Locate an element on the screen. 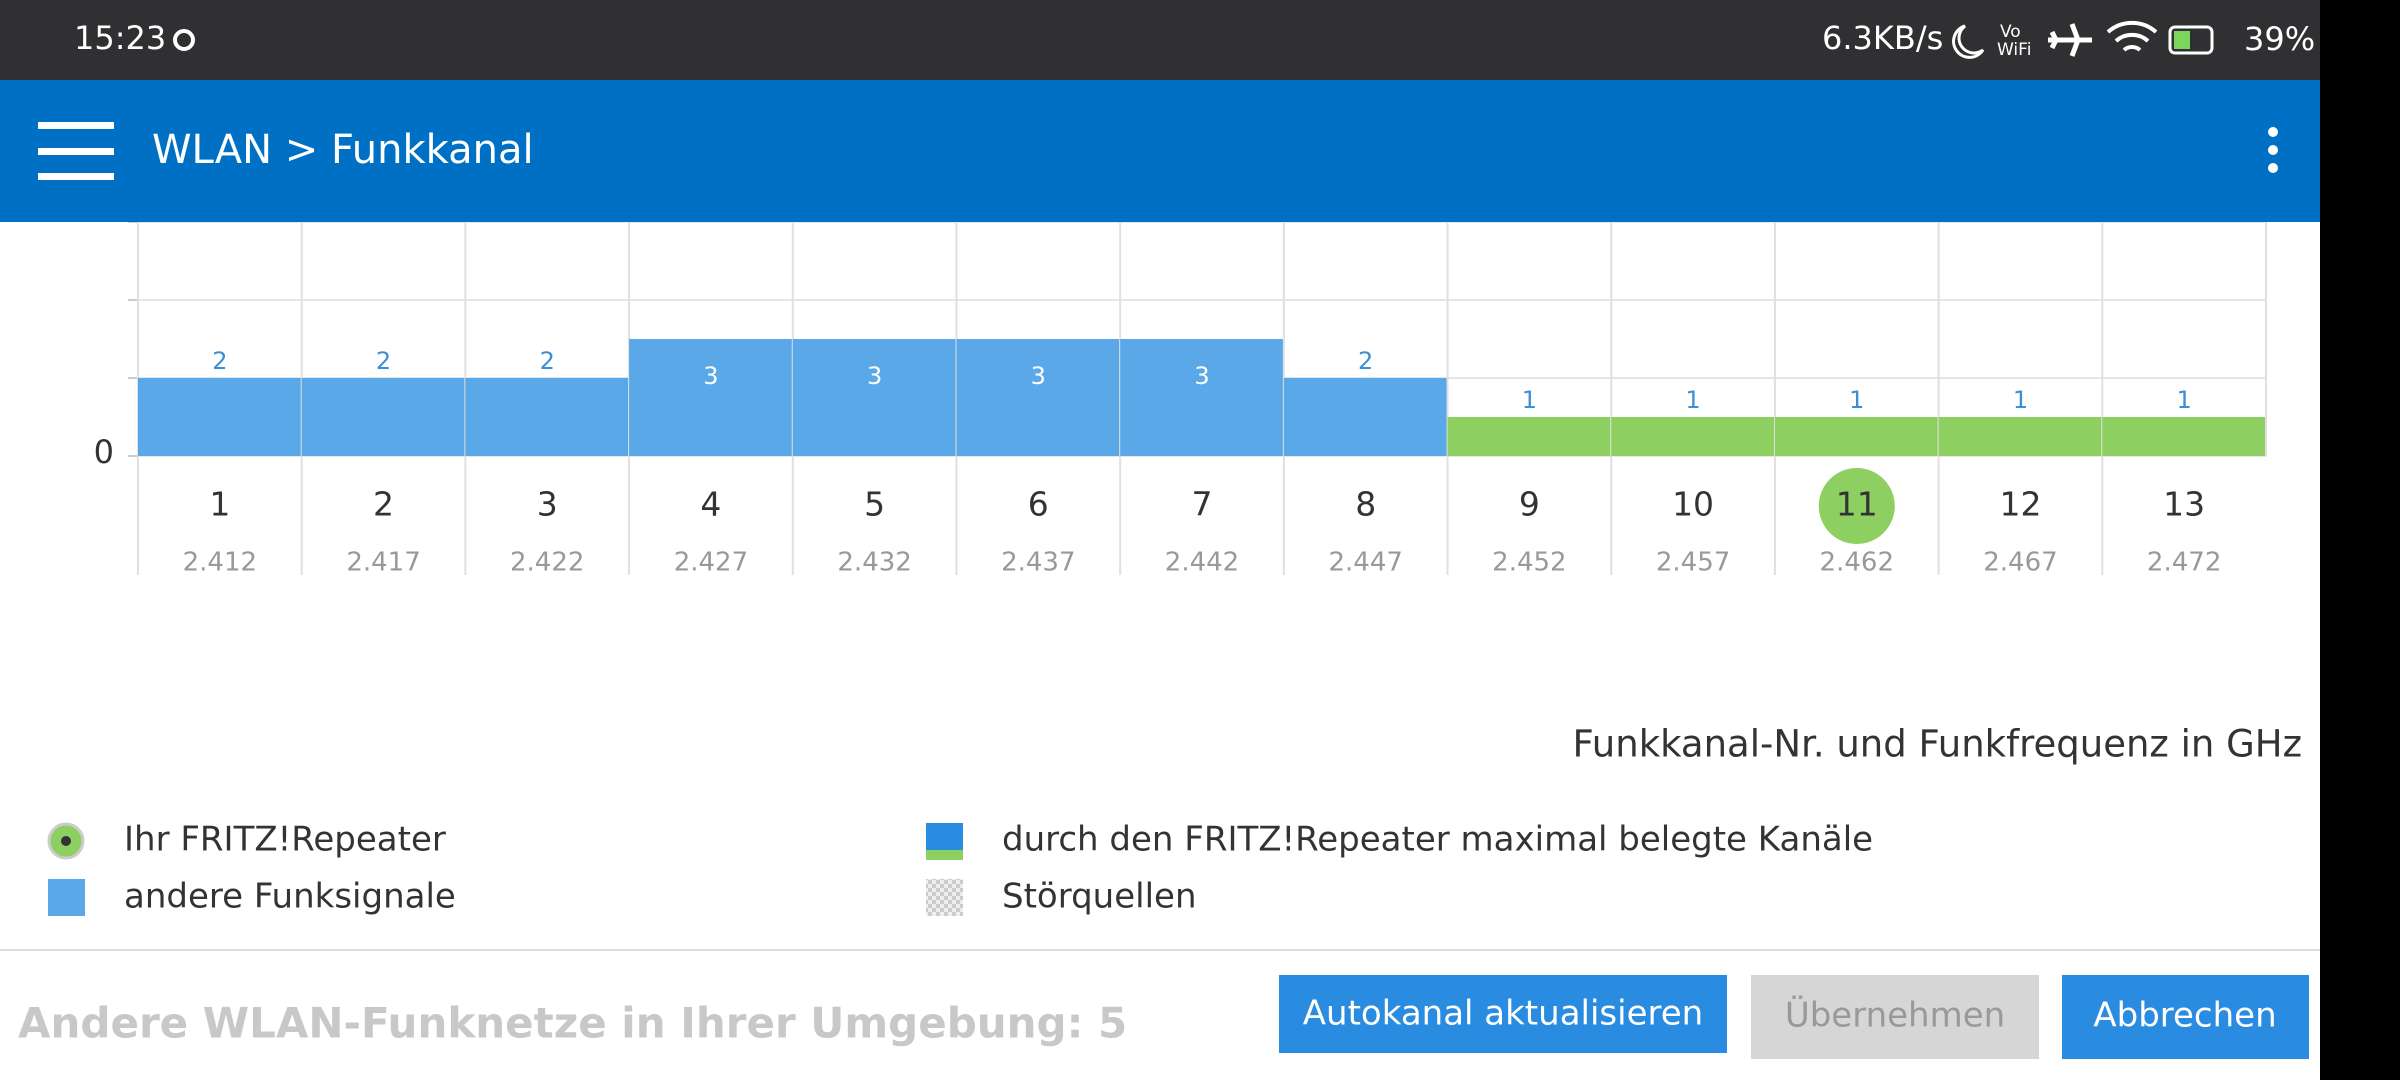  legend-label: Ihr FRITZ!Repeater is located at coordinates (285, 840).